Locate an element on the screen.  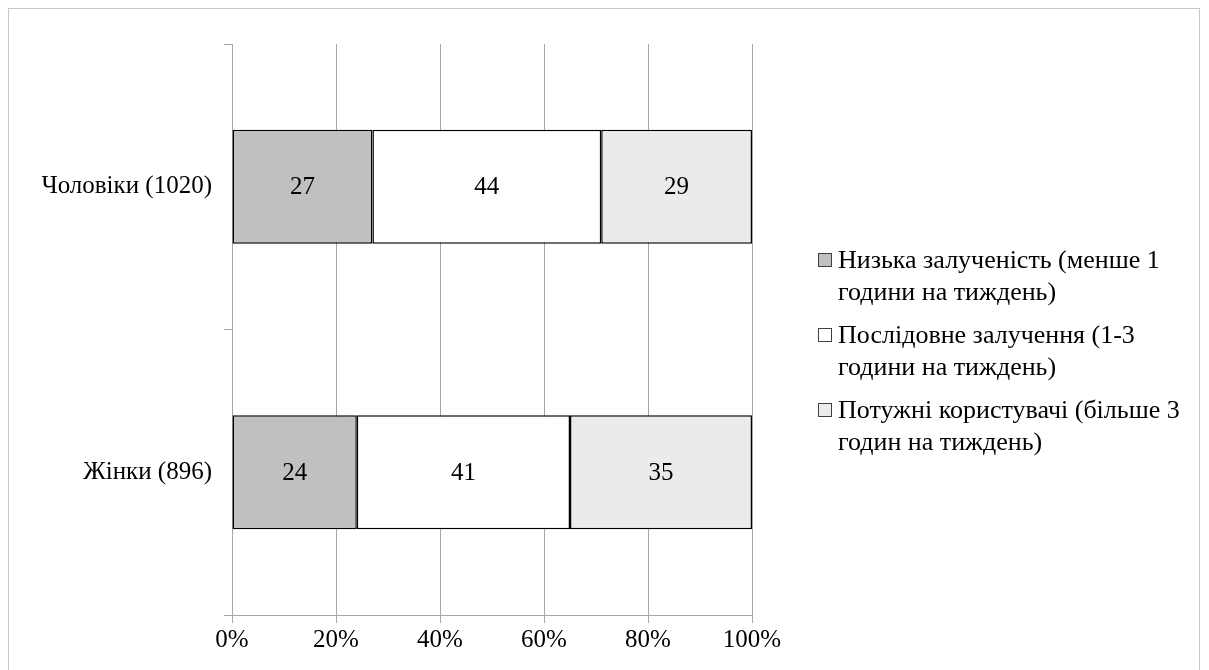
y-tick-label: Жінки (896) is located at coordinates (147, 470).